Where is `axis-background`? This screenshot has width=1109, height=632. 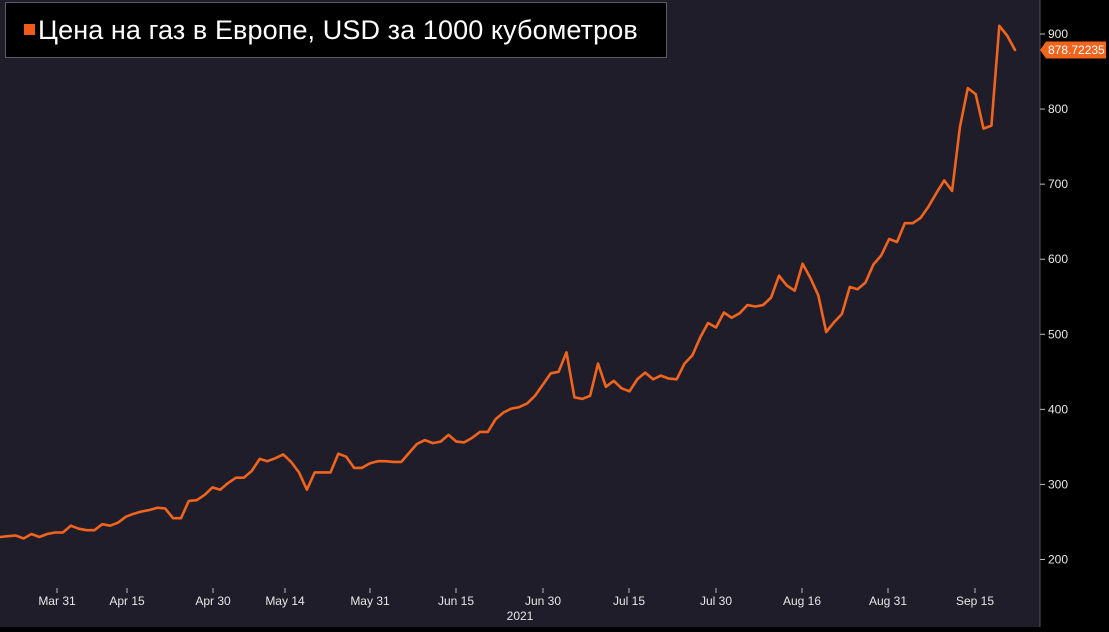
axis-background is located at coordinates (1074, 313).